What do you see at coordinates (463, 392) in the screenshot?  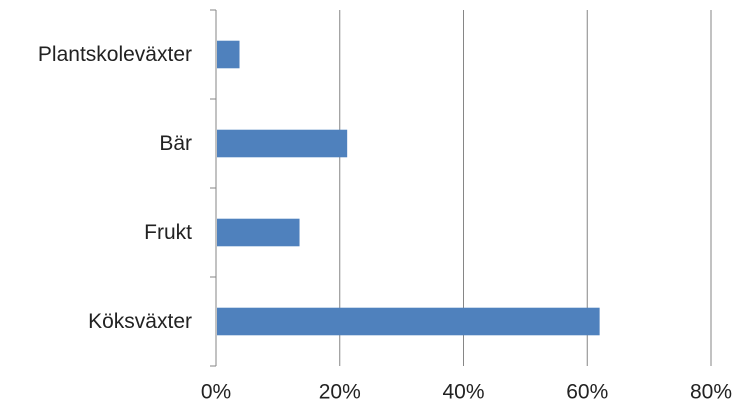 I see `x-tick-label: 40%` at bounding box center [463, 392].